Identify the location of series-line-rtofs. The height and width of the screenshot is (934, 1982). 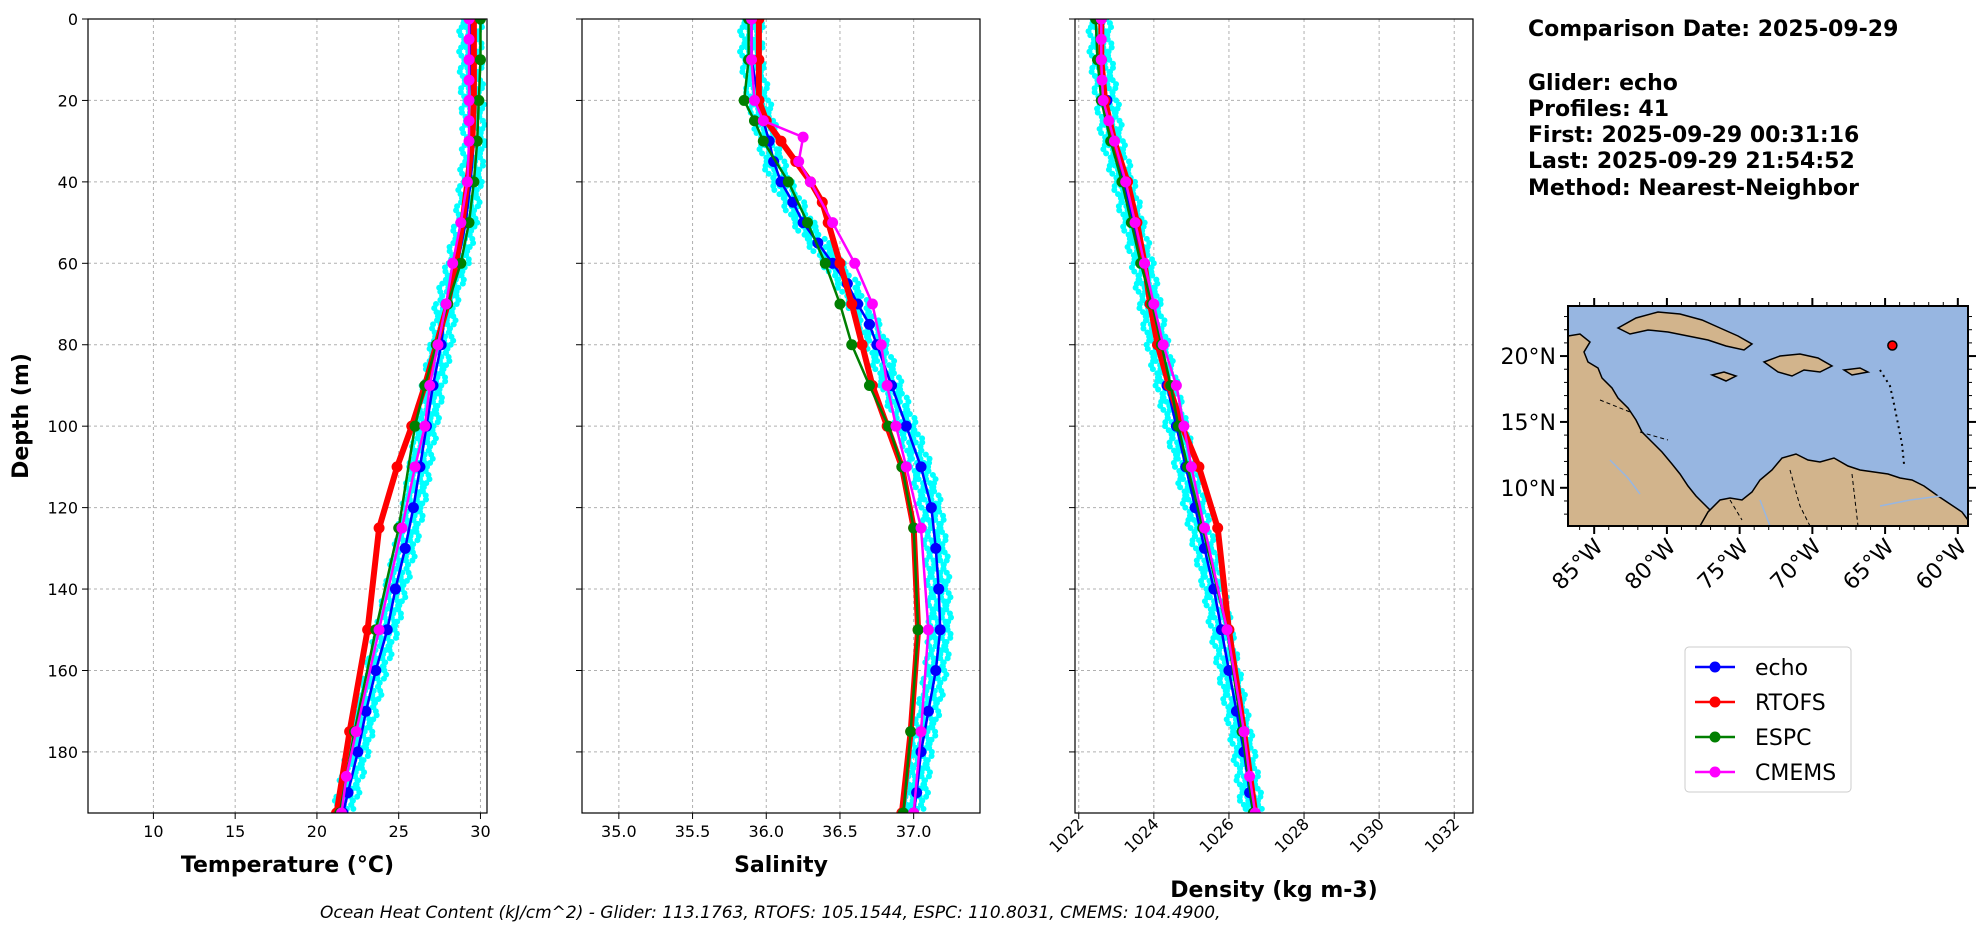
(405, 416).